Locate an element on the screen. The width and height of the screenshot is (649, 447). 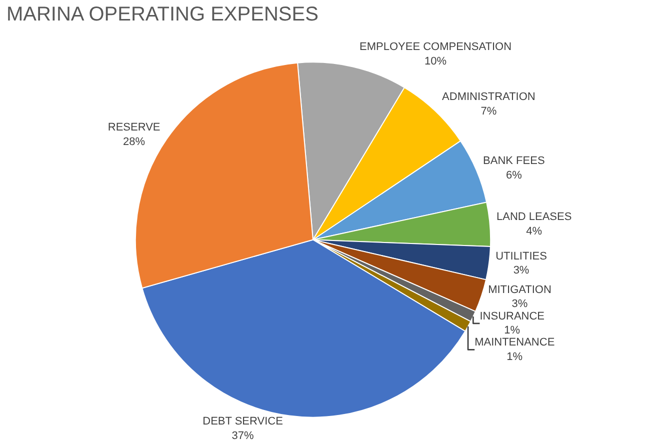
slice-label: RESERVE is located at coordinates (134, 128).